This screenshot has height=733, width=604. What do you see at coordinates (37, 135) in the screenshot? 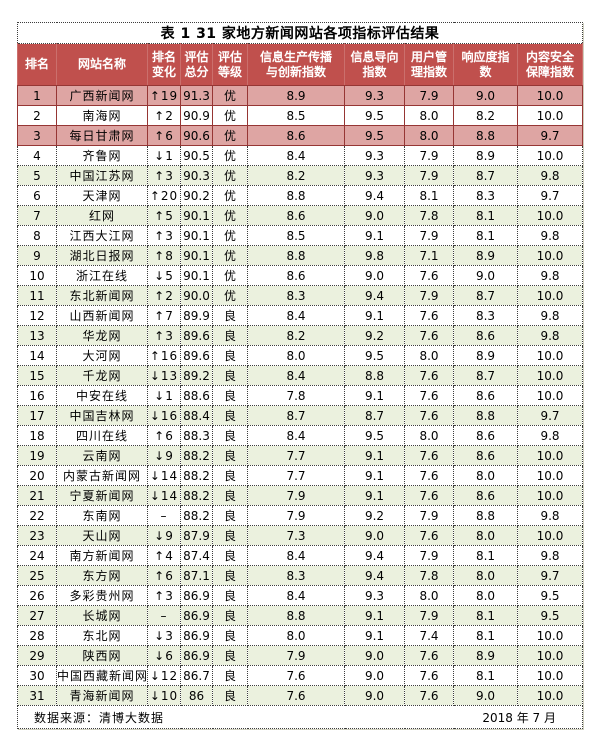
I see `cell-rank: 3` at bounding box center [37, 135].